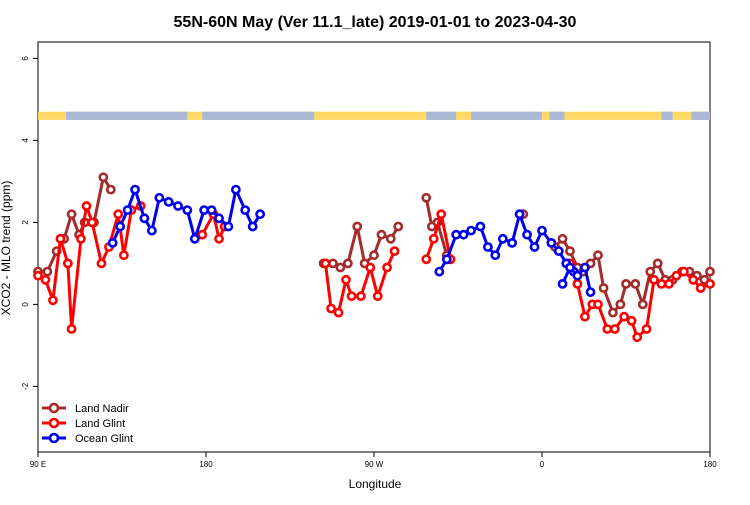 Image resolution: width=750 pixels, height=505 pixels. What do you see at coordinates (25, 140) in the screenshot?
I see `y-tick-label: 4` at bounding box center [25, 140].